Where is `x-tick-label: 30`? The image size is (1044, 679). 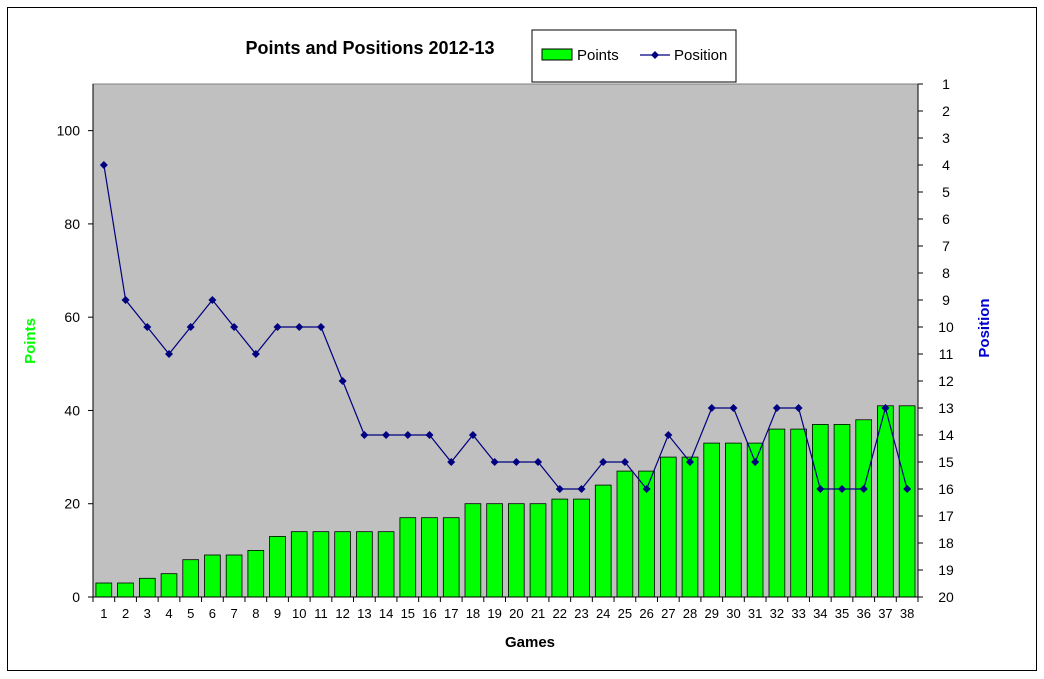
x-tick-label: 30 is located at coordinates (733, 613).